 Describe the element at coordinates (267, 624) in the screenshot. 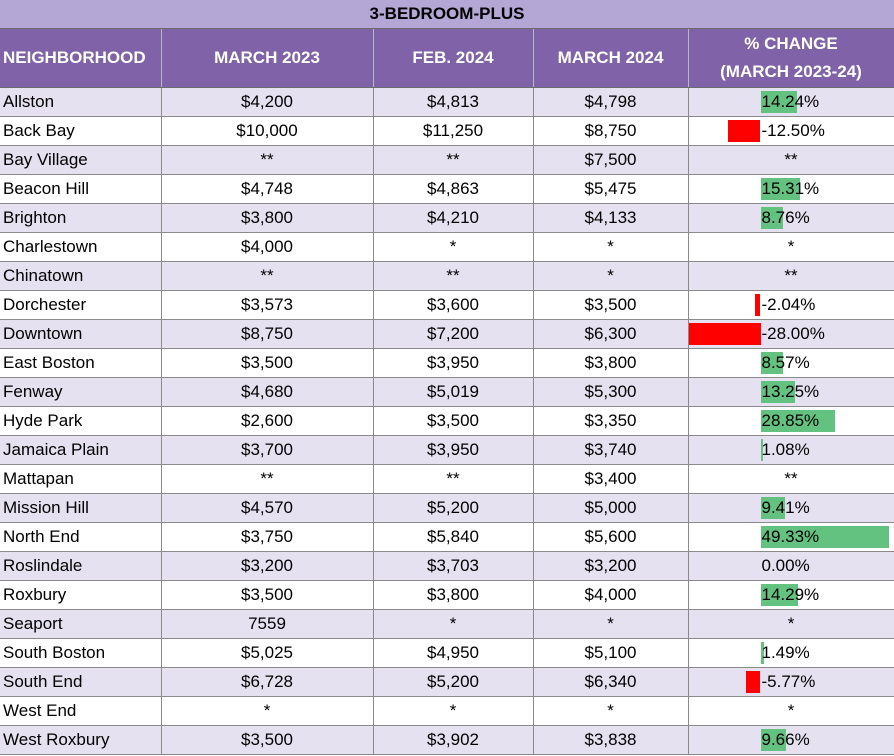

I see `cell-march-2023: 7559` at that location.